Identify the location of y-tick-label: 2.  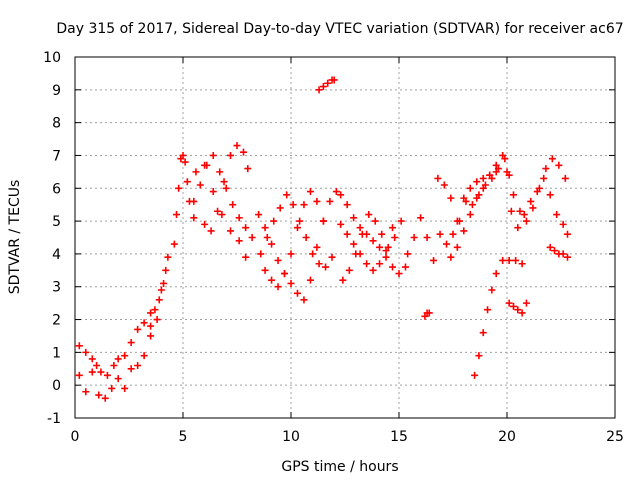
(56, 321).